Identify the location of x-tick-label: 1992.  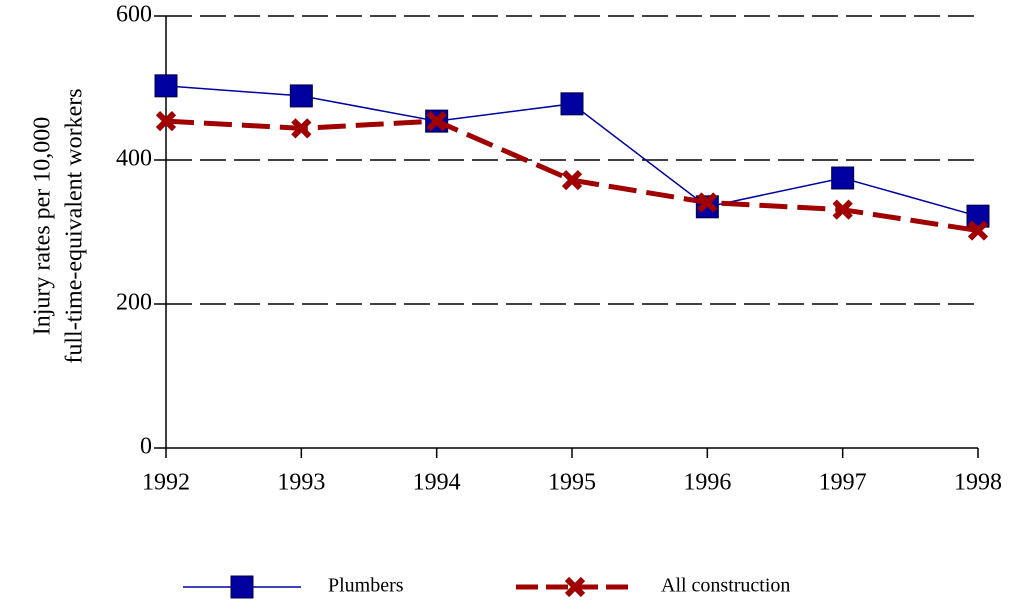
(166, 483).